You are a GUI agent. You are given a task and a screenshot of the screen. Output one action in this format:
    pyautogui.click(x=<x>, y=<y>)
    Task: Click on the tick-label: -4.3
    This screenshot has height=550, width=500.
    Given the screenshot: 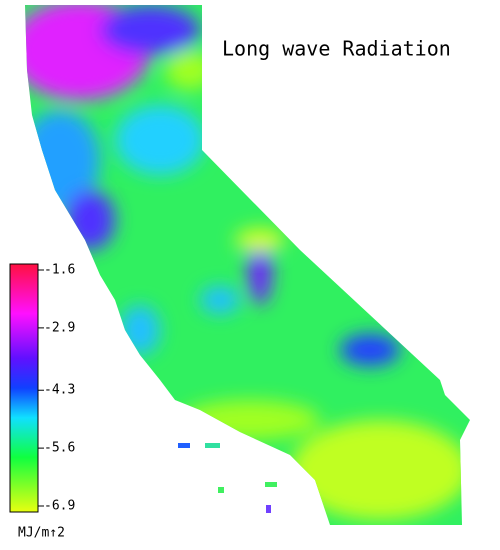 What is the action you would take?
    pyautogui.click(x=59, y=390)
    